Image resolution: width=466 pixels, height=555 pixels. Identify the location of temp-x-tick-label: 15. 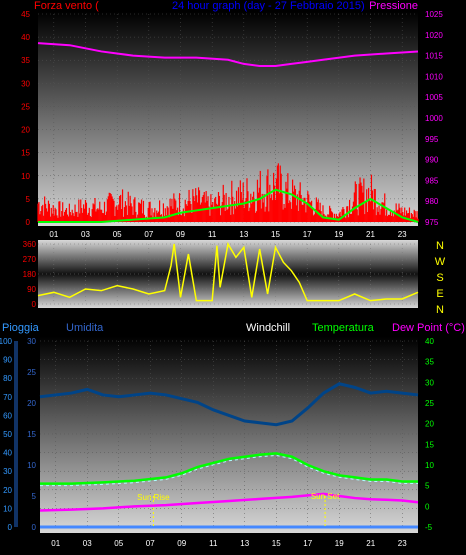
(276, 543).